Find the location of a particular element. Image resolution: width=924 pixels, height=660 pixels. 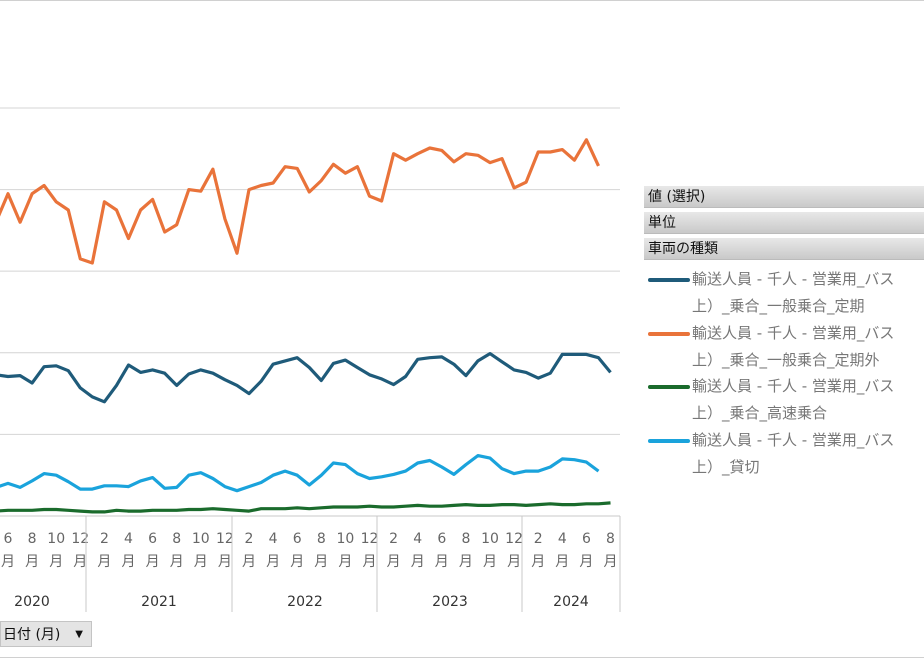

date-month-filter-label: 日付 (月) is located at coordinates (32, 635).